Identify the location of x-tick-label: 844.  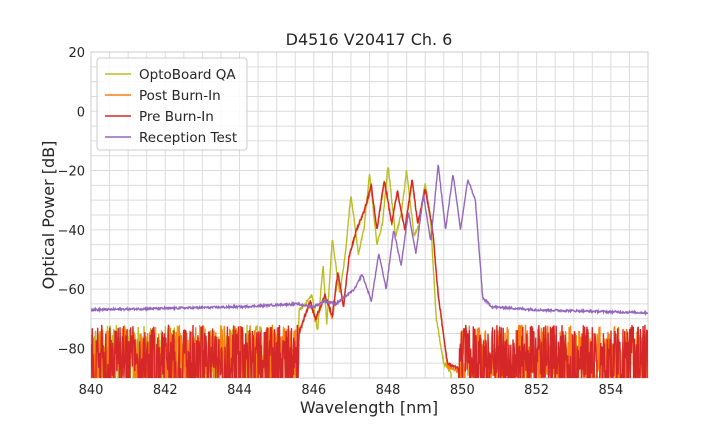
(239, 390).